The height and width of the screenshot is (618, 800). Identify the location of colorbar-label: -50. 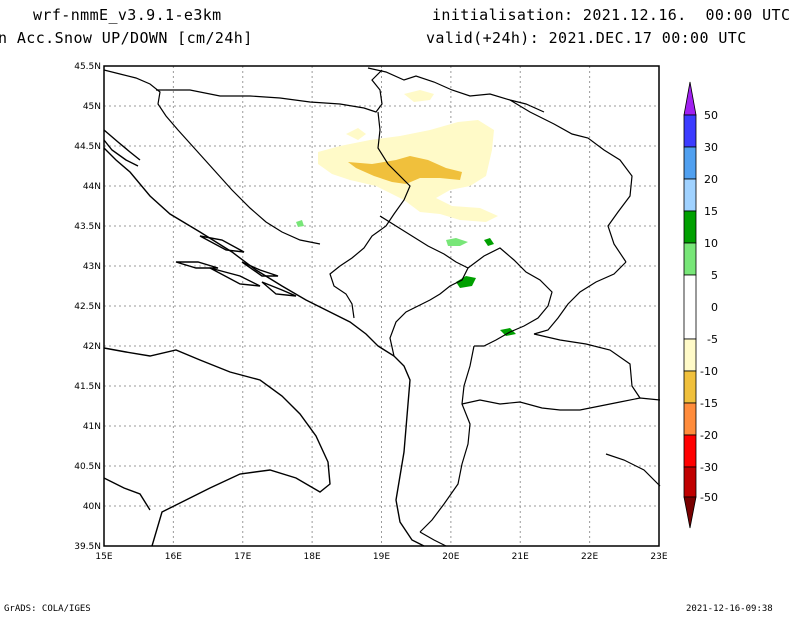
(709, 497).